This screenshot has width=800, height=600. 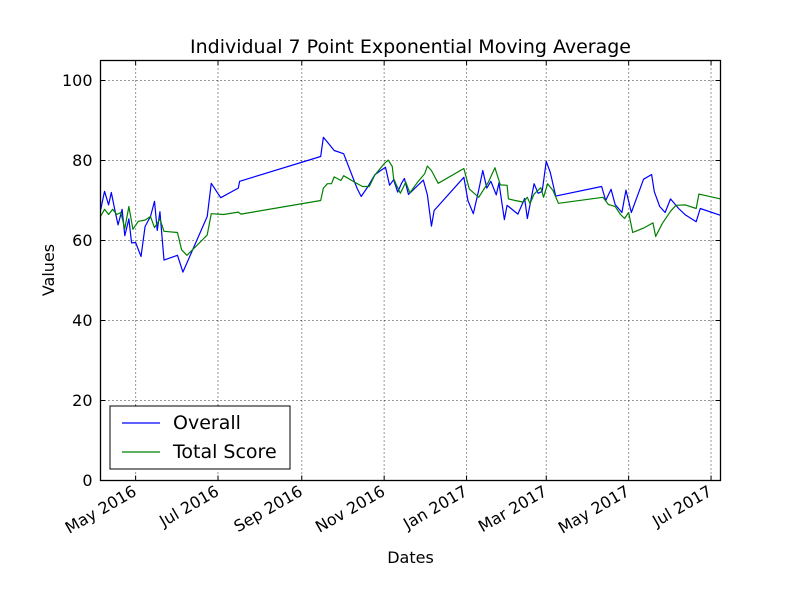 I want to click on y-tick-label: 60, so click(x=82, y=240).